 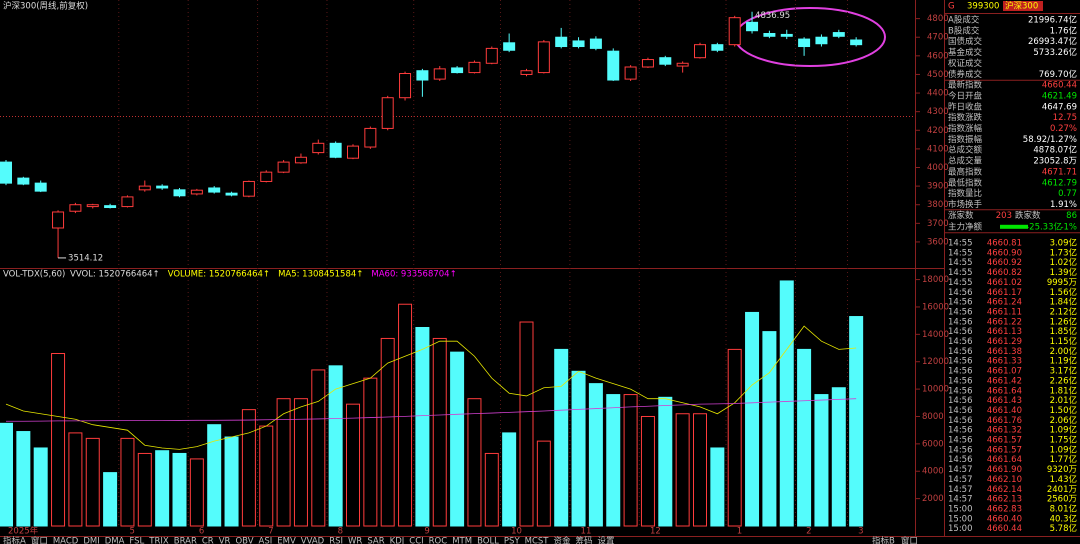 What do you see at coordinates (938, 38) in the screenshot?
I see `y-tick-label: 4700` at bounding box center [938, 38].